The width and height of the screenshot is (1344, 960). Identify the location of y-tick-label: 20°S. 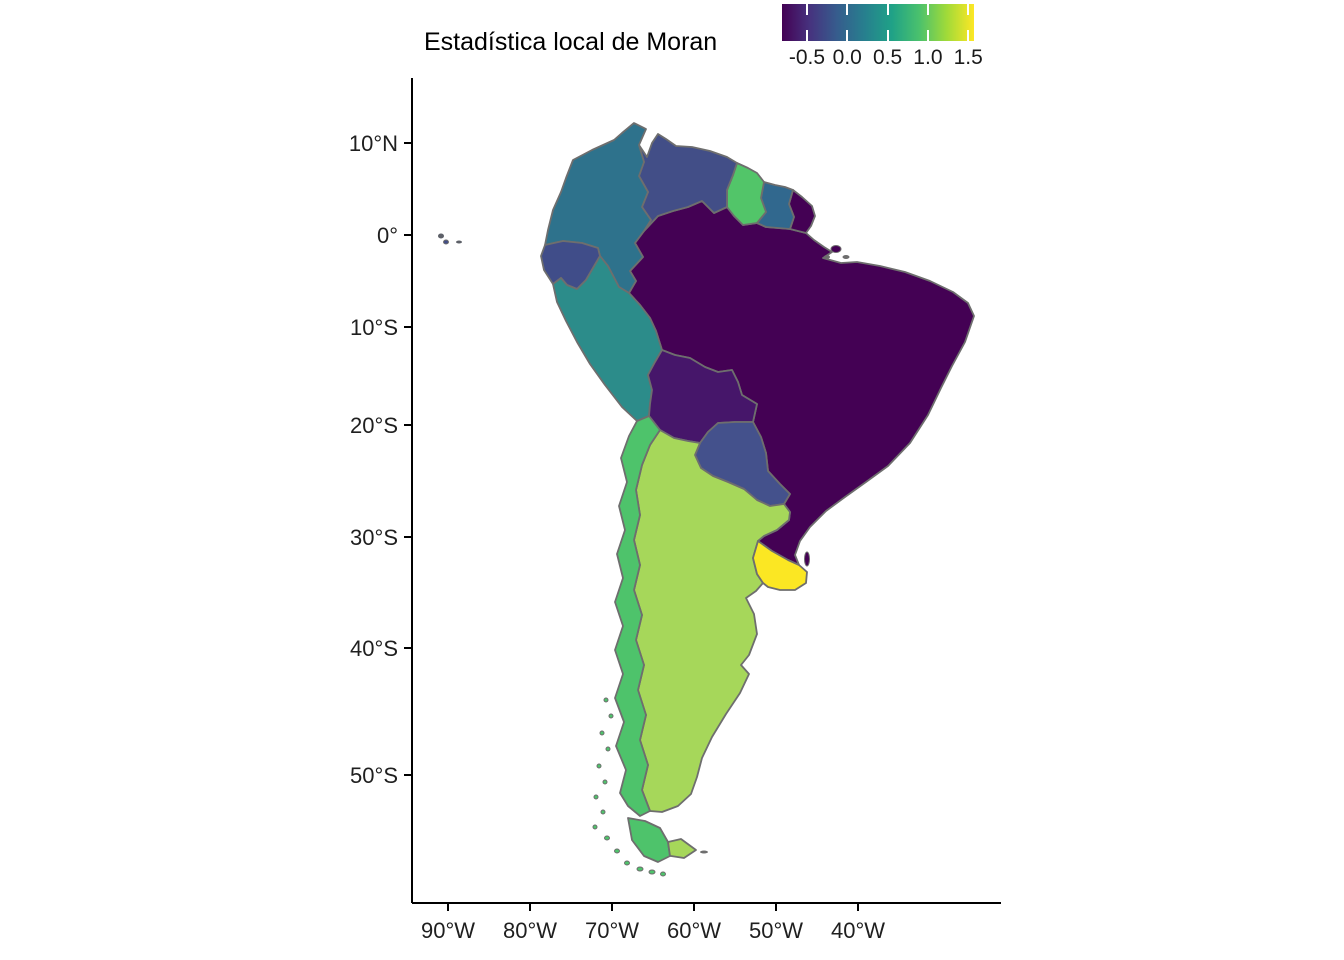
(374, 425).